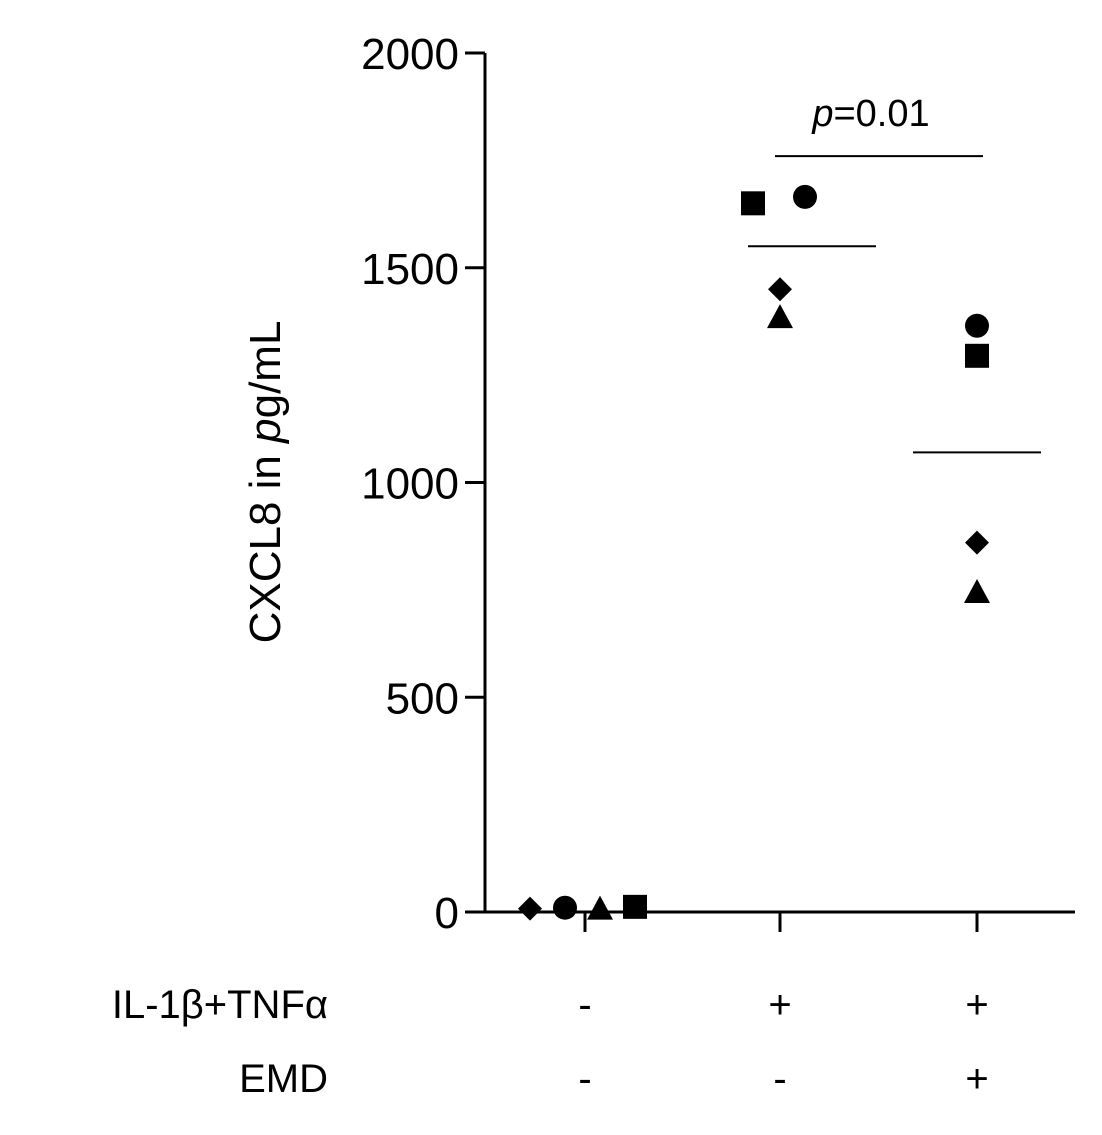  What do you see at coordinates (447, 913) in the screenshot?
I see `y-tick-label: 0` at bounding box center [447, 913].